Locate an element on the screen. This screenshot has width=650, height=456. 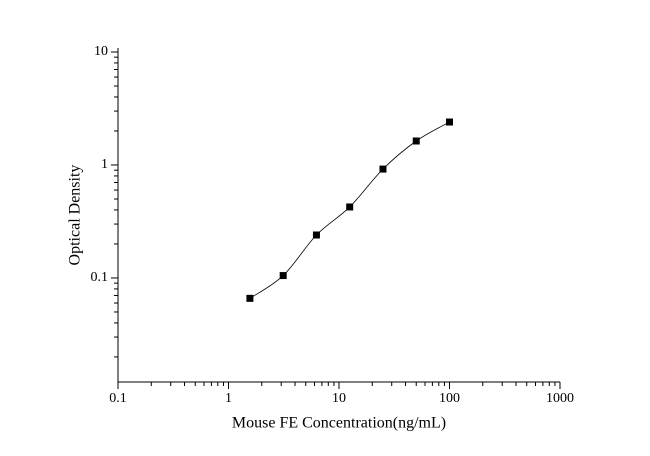
x-tick-label: 100 is located at coordinates (449, 398).